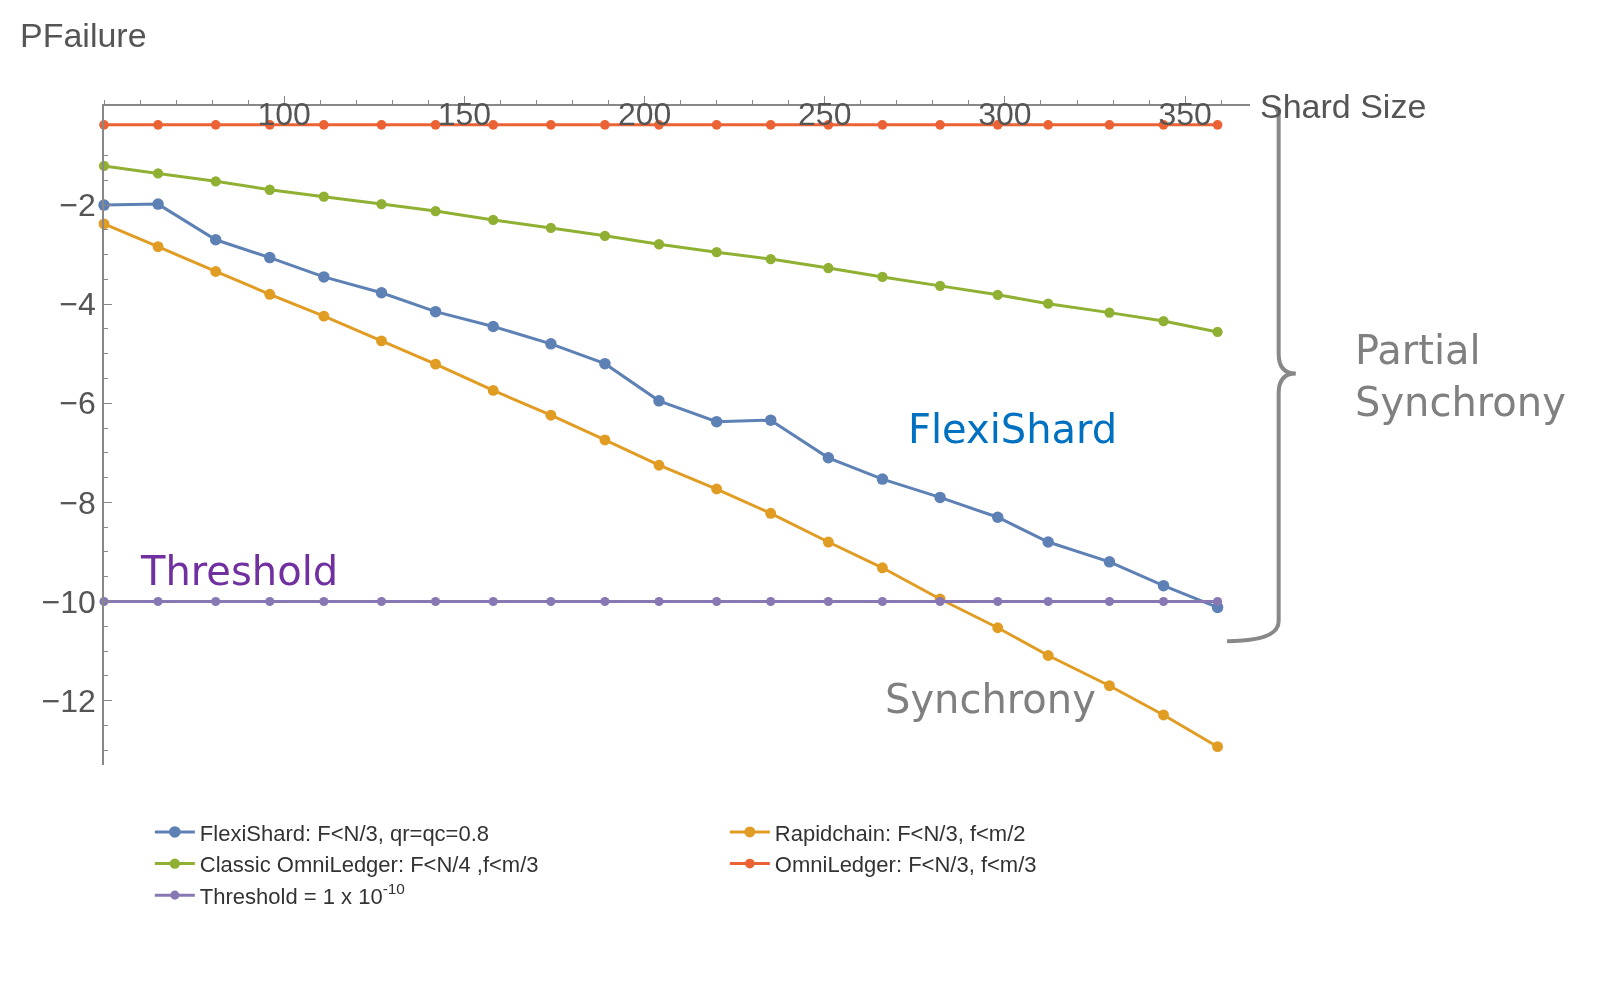  I want to click on legend-label: Threshold = 1 x 10$^{-10}$, so click(302, 894).